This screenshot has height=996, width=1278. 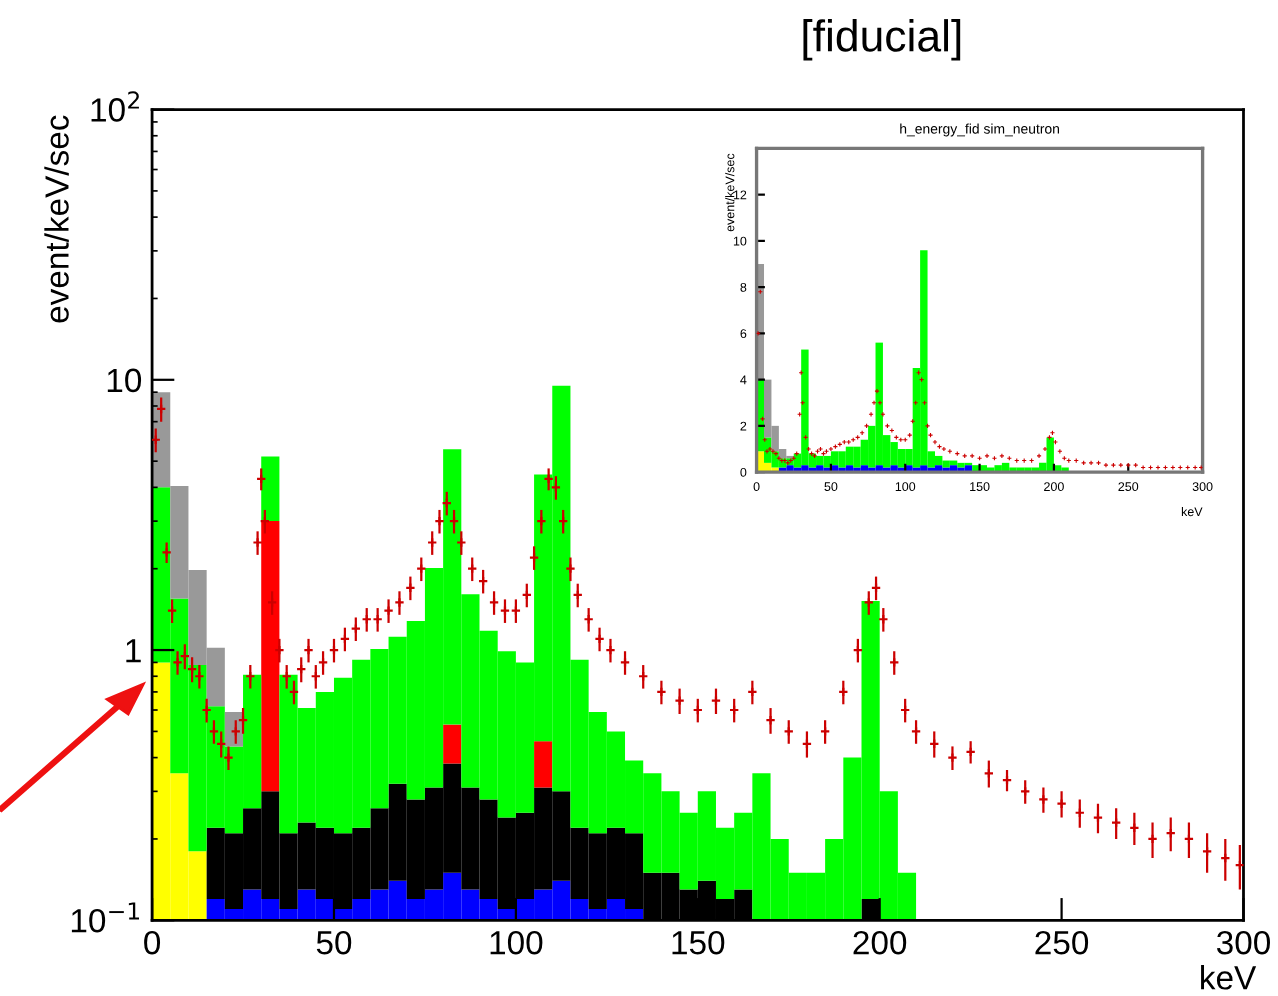 What do you see at coordinates (698, 942) in the screenshot?
I see `x-tick-label: 150` at bounding box center [698, 942].